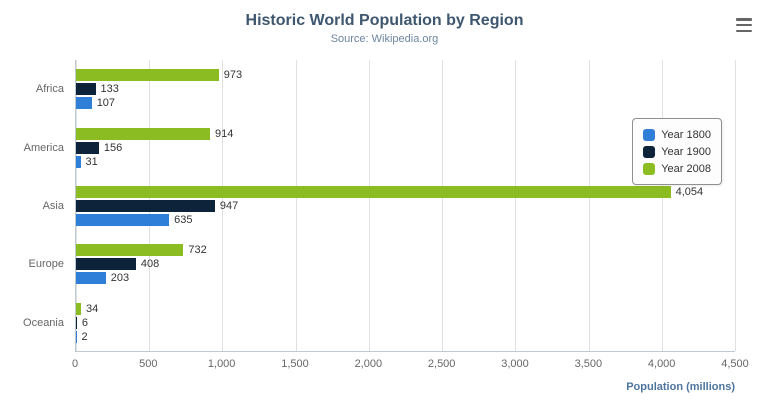  I want to click on bar-africa-year-1900, so click(86, 89).